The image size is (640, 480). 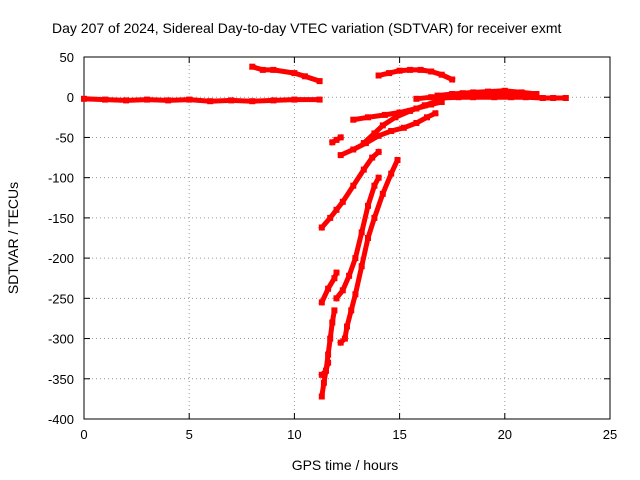 I want to click on y-tick-label: -300, so click(x=61, y=339).